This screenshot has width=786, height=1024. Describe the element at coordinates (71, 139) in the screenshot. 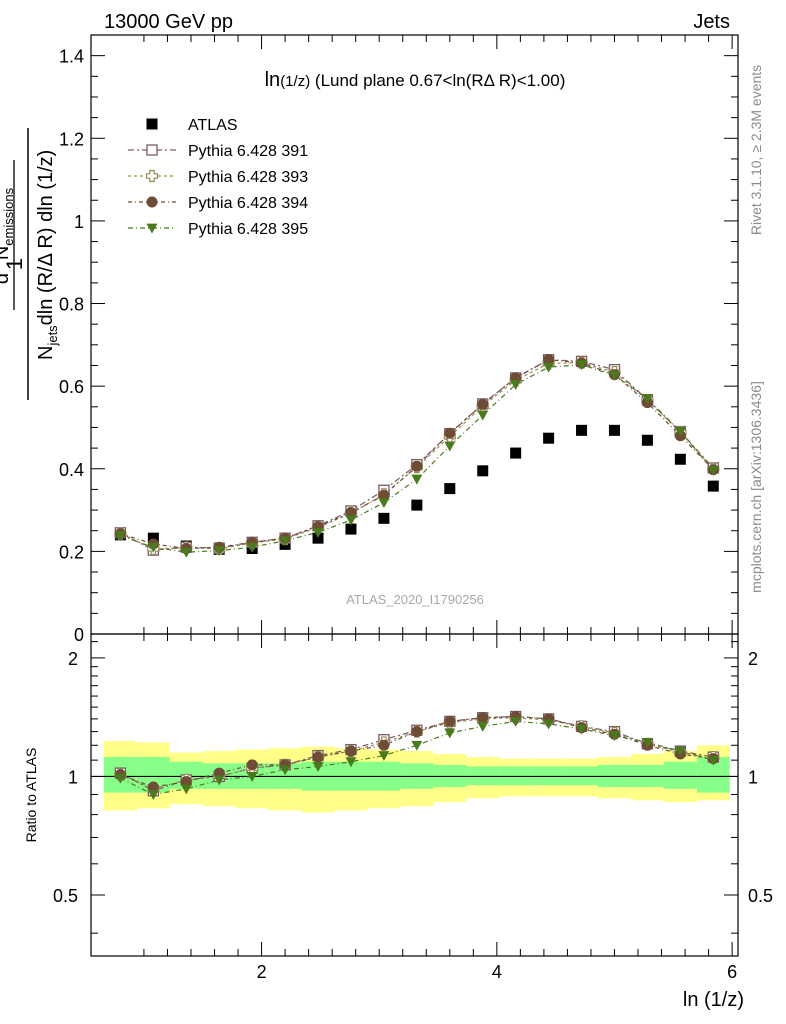

I see `y-tick-label-main: 1.2` at that location.